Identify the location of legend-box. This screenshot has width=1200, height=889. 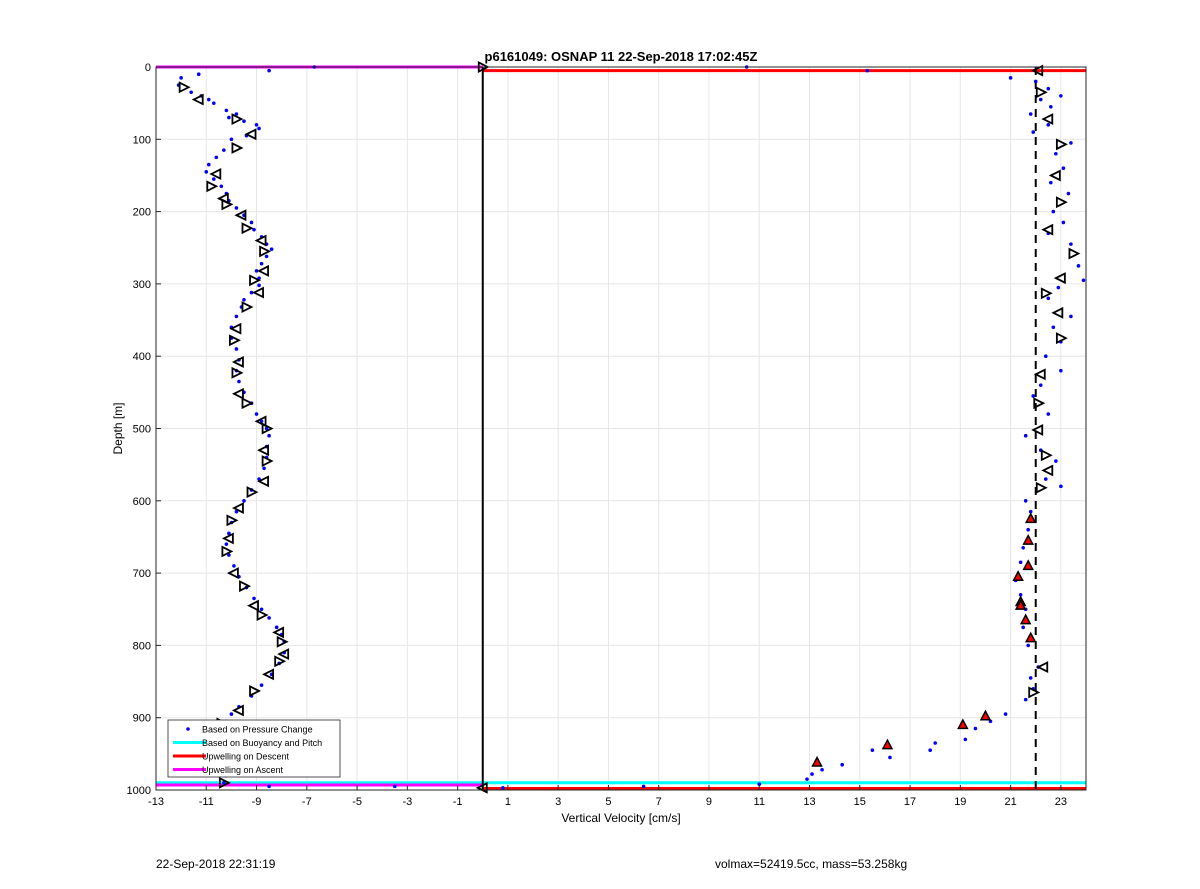
(254, 748).